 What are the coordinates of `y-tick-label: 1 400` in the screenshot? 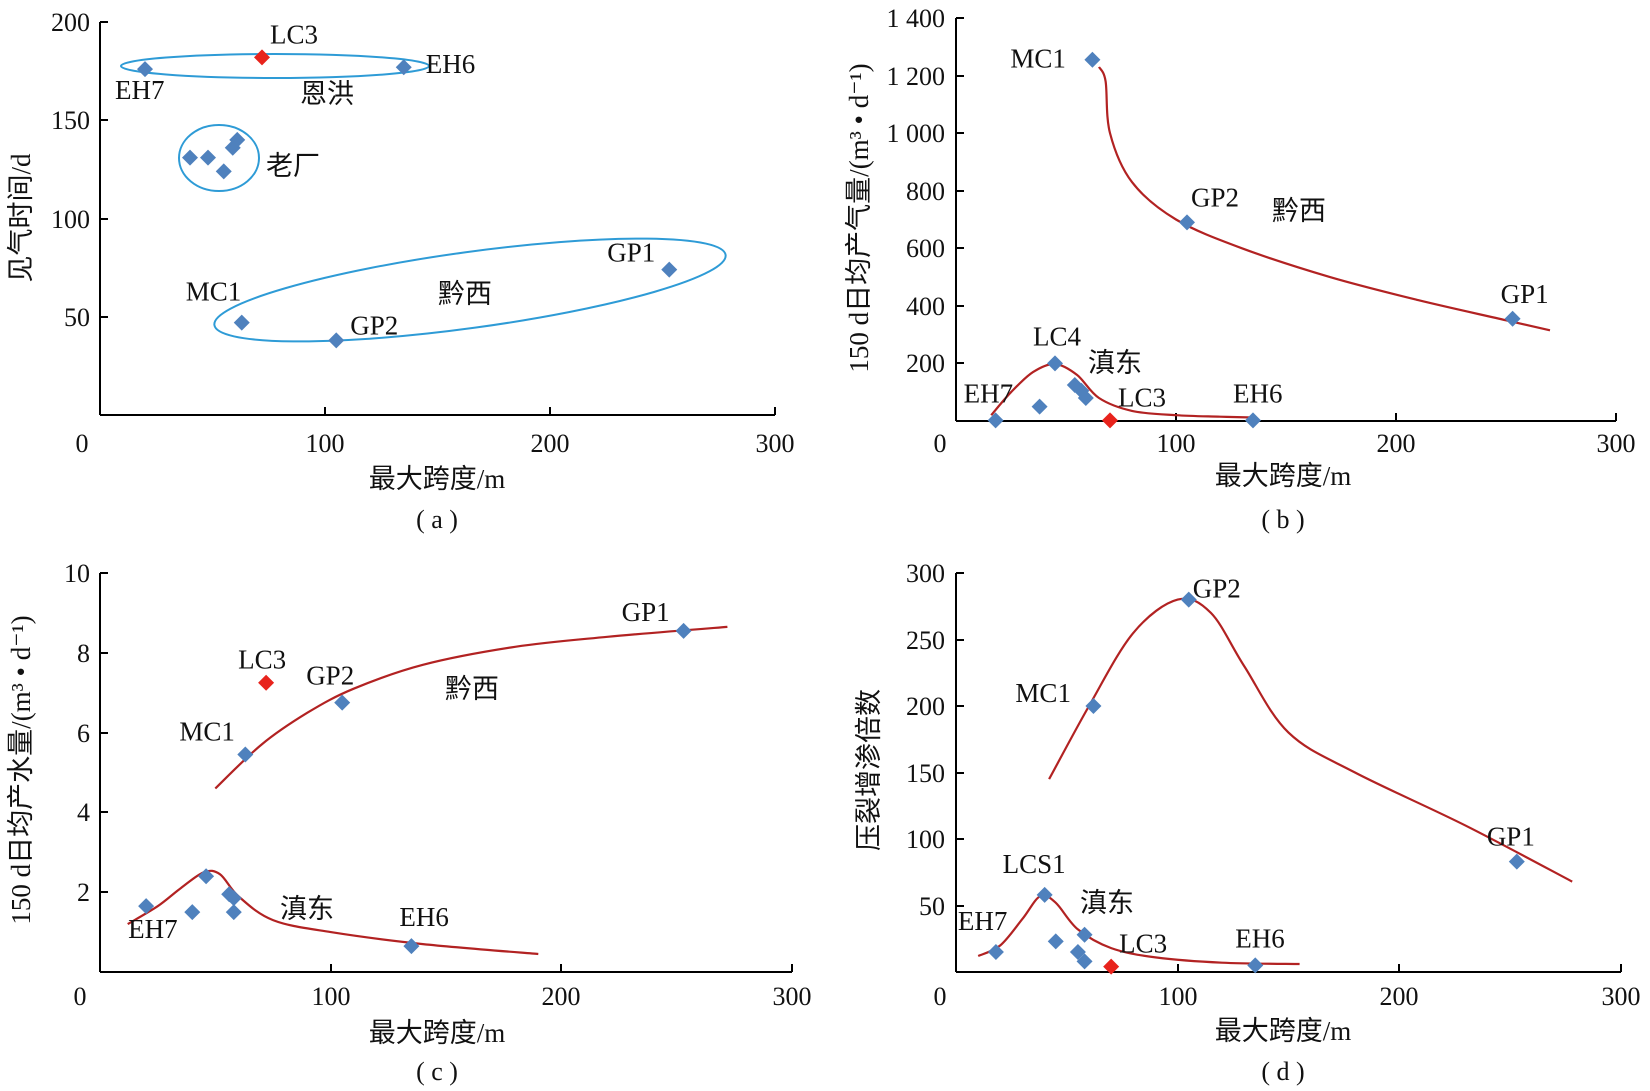 It's located at (916, 18).